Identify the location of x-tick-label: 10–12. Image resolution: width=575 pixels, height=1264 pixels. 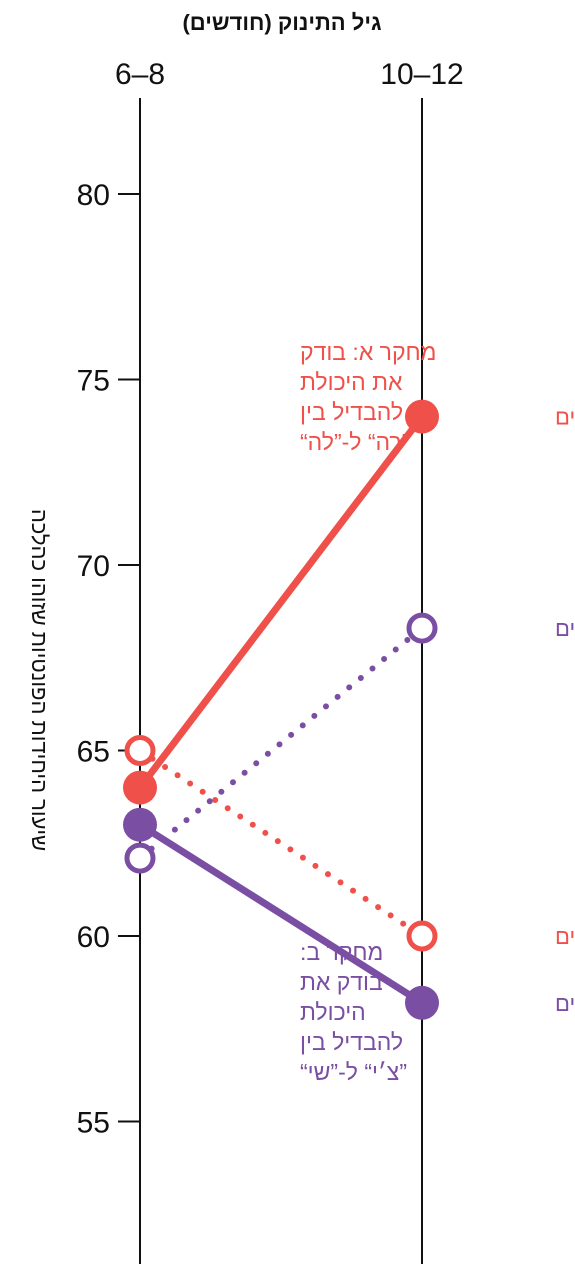
(421, 74).